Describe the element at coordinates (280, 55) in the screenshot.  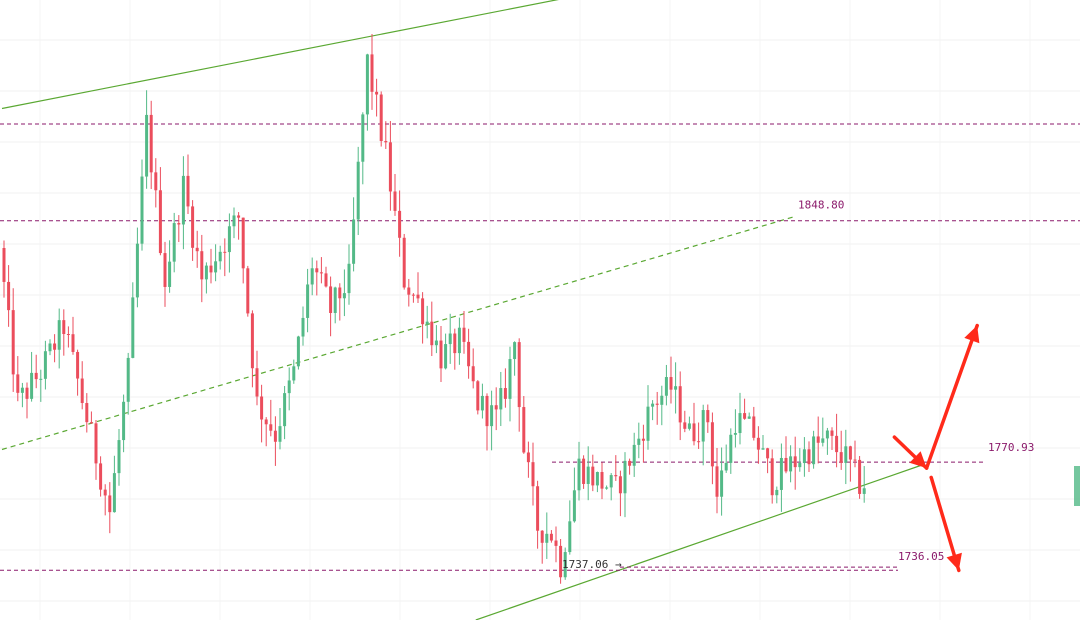
I see `trendline-upper-channel` at that location.